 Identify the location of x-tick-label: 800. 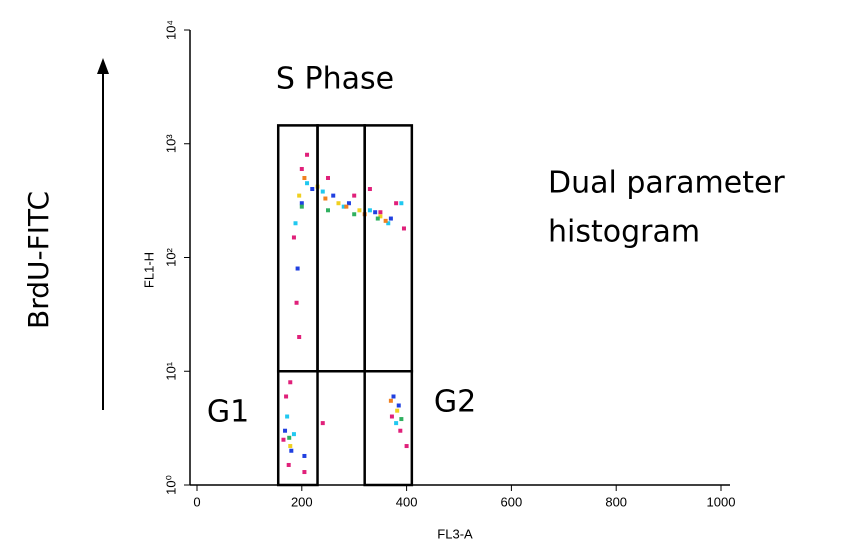
(616, 501).